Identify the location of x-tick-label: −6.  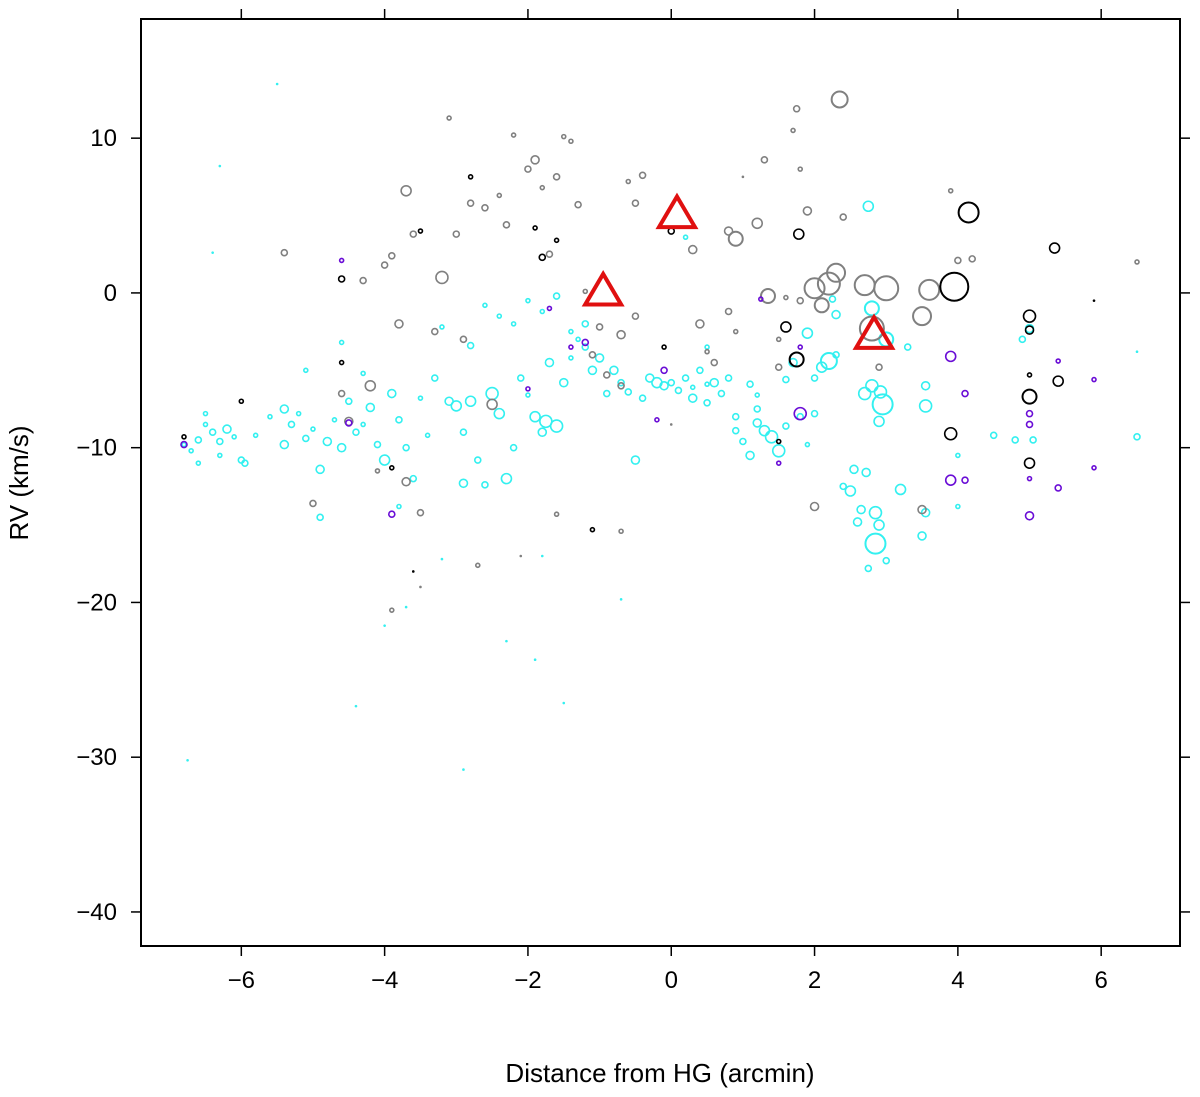
(241, 980).